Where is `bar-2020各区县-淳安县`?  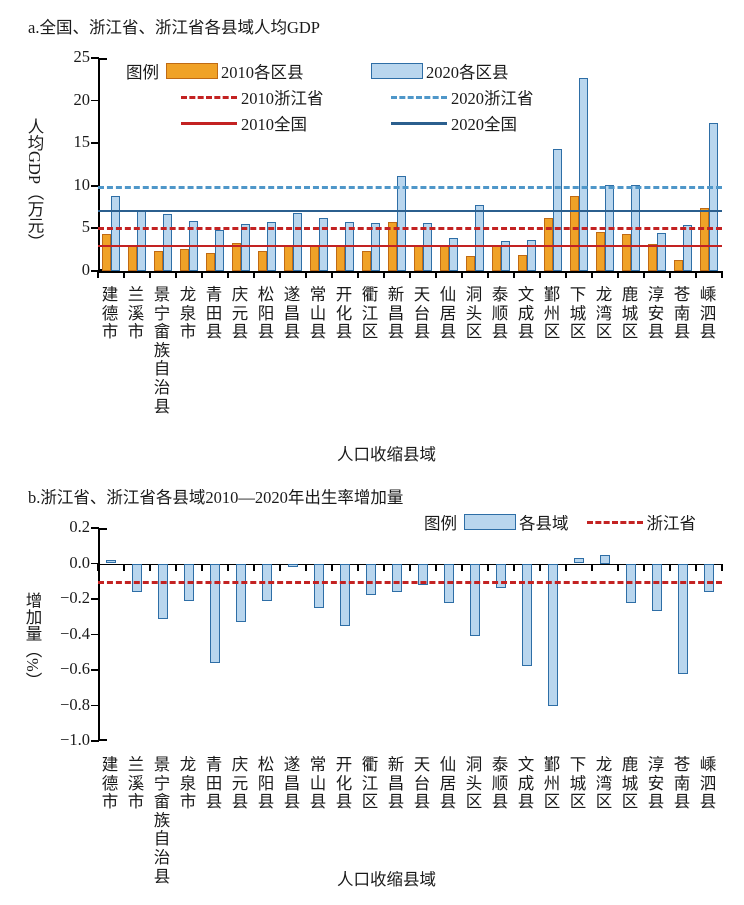
bar-2020各区县-淳安县 is located at coordinates (661, 251).